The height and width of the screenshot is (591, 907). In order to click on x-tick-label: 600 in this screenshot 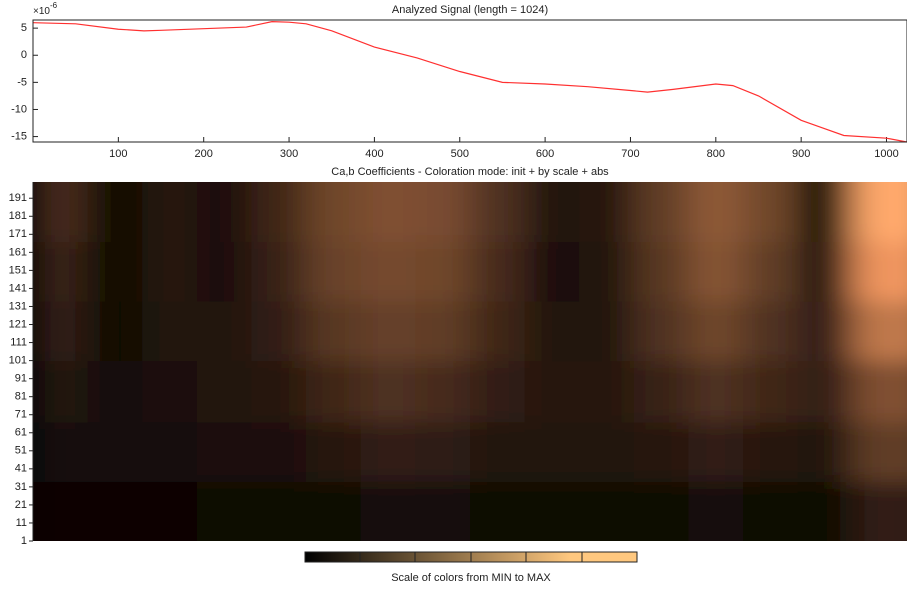, I will do `click(545, 154)`.